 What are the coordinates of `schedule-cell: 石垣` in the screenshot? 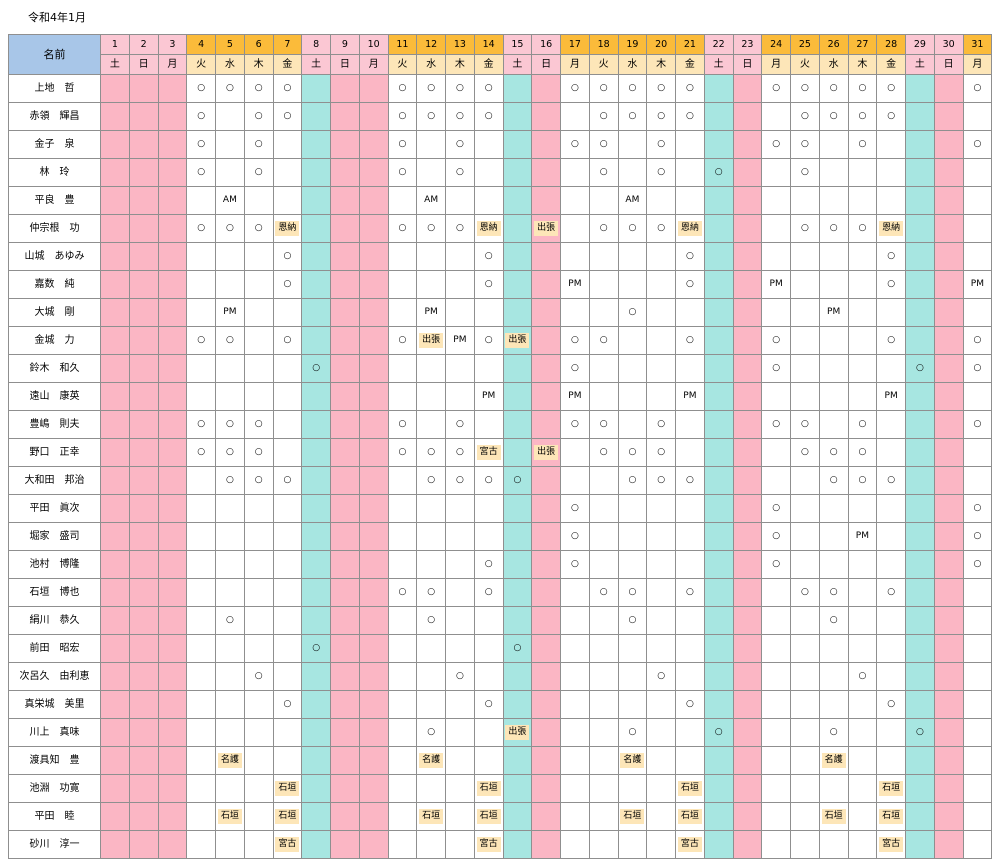 It's located at (833, 816).